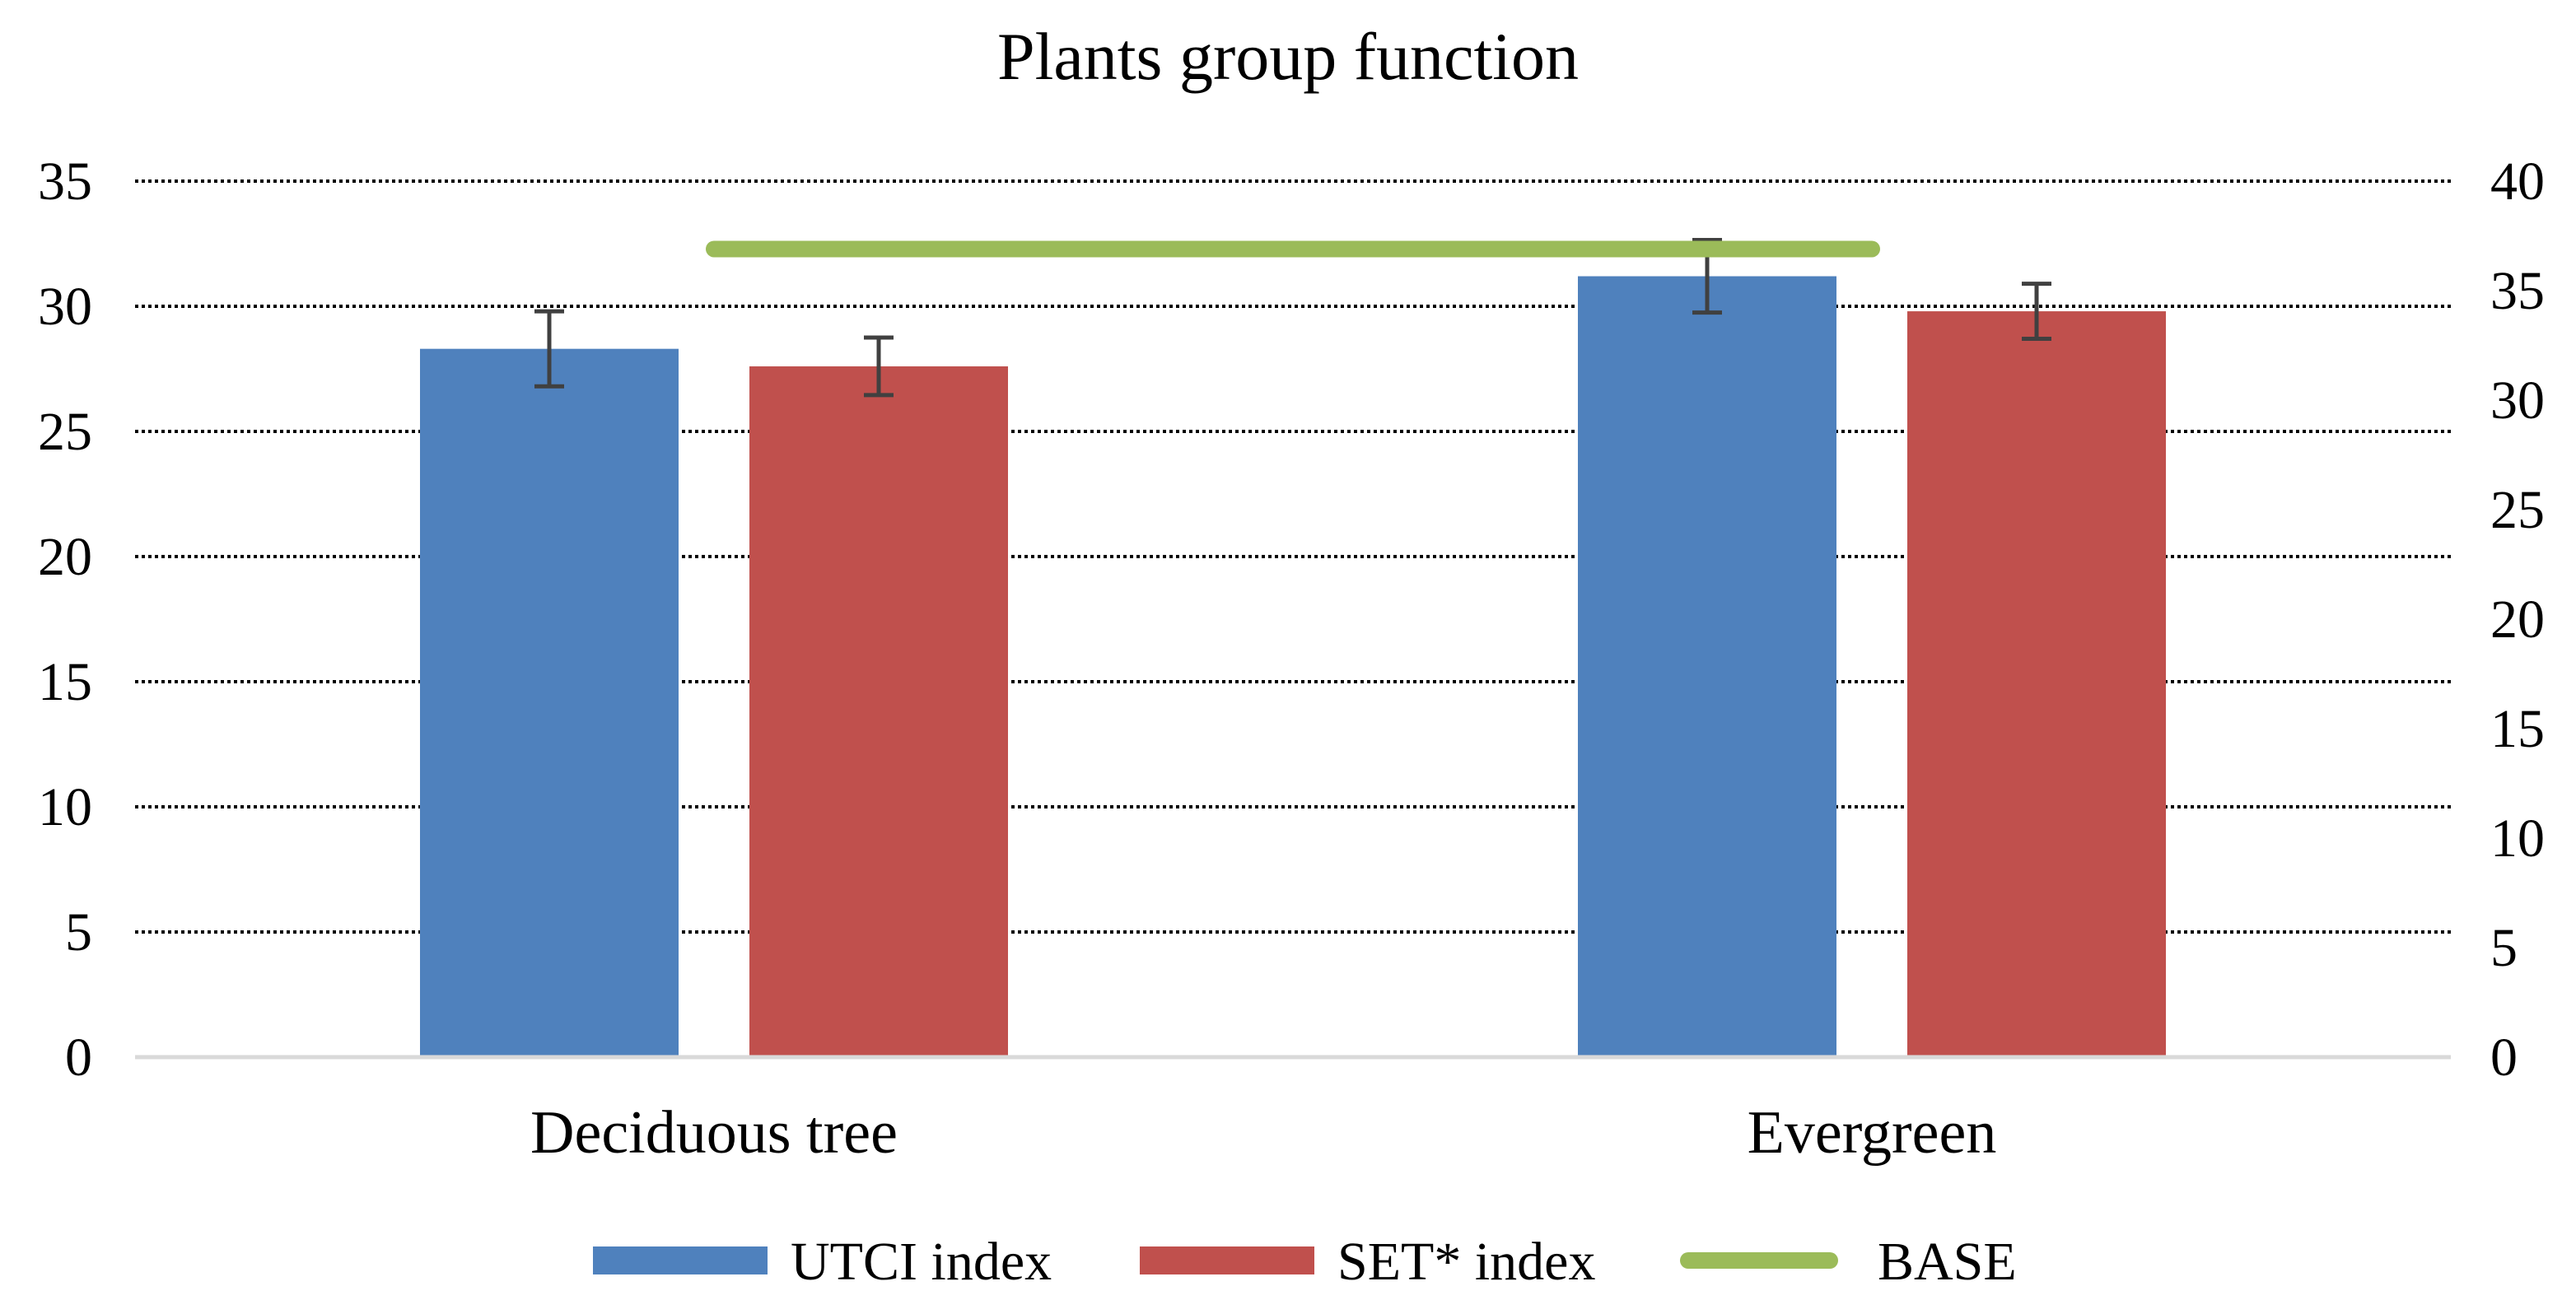 This screenshot has height=1314, width=2576. I want to click on y2-tick-label: 10, so click(2517, 838).